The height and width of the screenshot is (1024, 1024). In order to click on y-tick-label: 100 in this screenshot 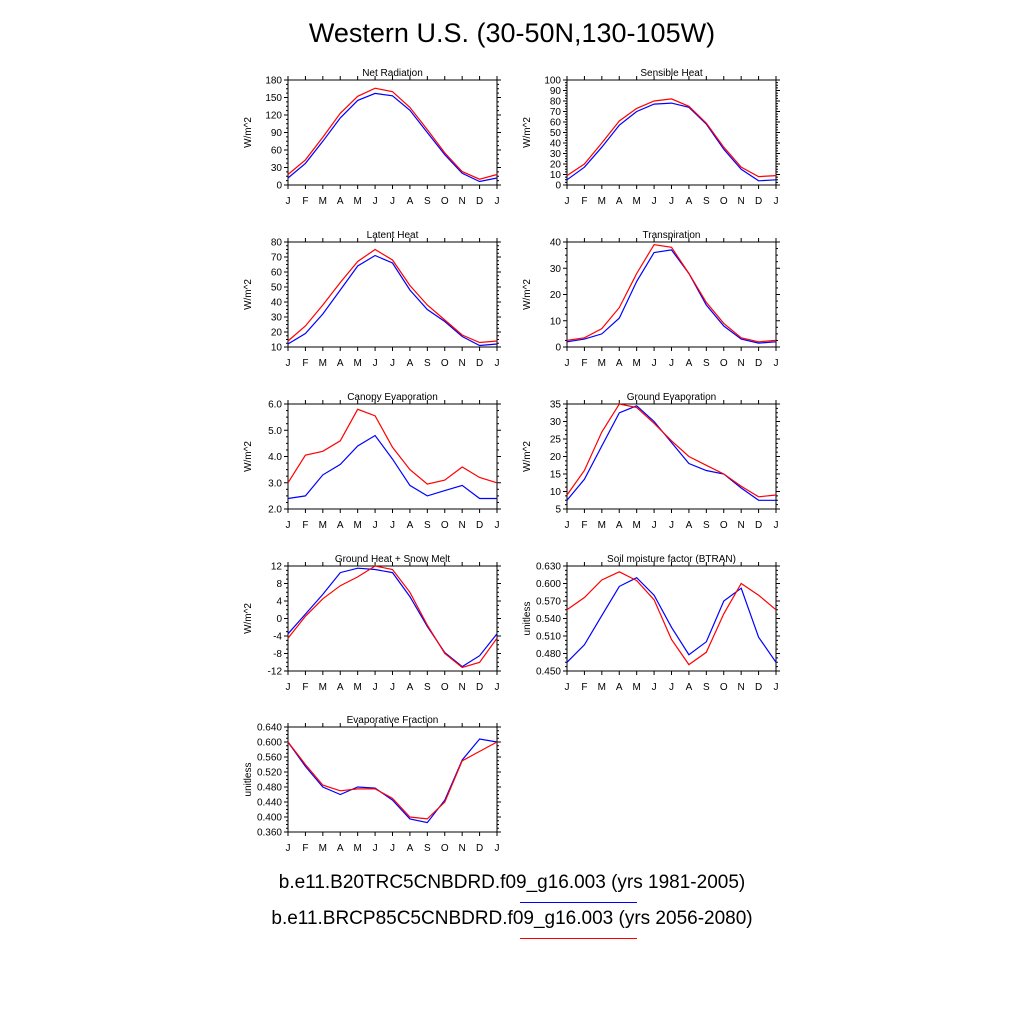, I will do `click(552, 81)`.